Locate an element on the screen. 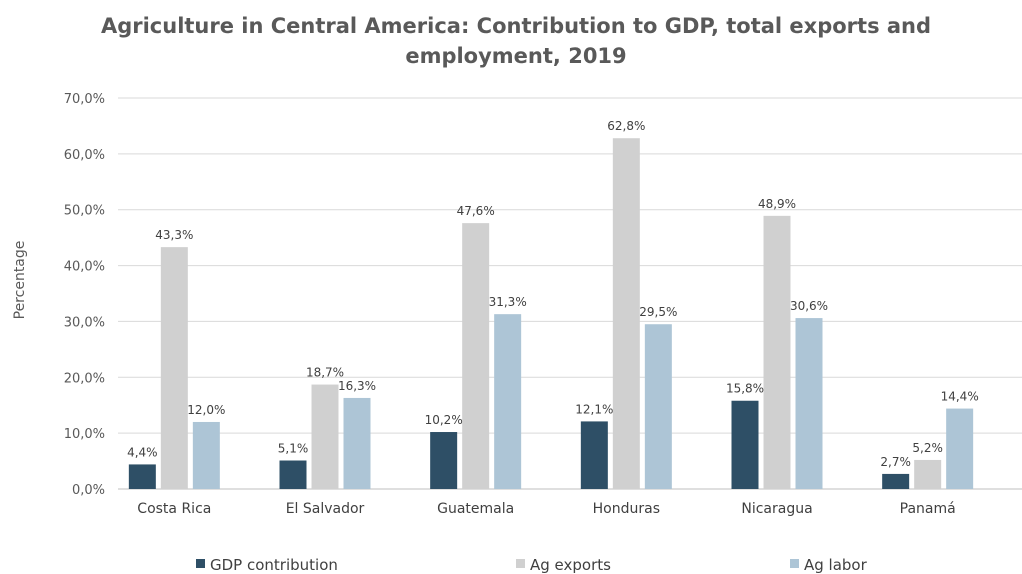 The width and height of the screenshot is (1022, 574). data-label: 15,8% is located at coordinates (745, 389).